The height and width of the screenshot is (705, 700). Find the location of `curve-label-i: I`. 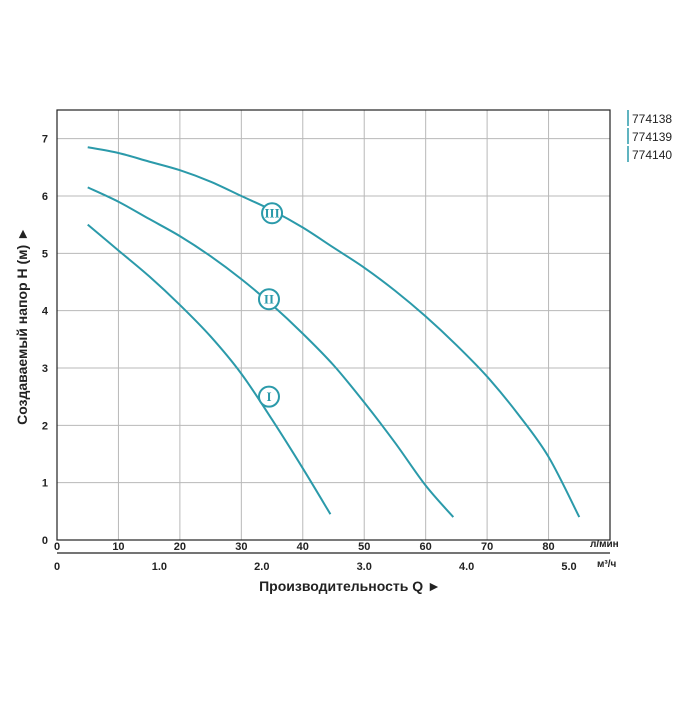

curve-label-i: I is located at coordinates (268, 396).